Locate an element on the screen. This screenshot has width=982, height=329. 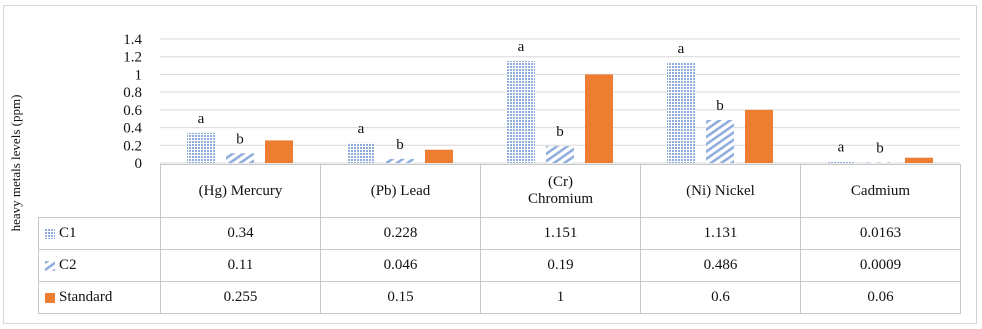
table-row: Standard 0.255 0.15 1 0.6 0.06 is located at coordinates (499, 297).